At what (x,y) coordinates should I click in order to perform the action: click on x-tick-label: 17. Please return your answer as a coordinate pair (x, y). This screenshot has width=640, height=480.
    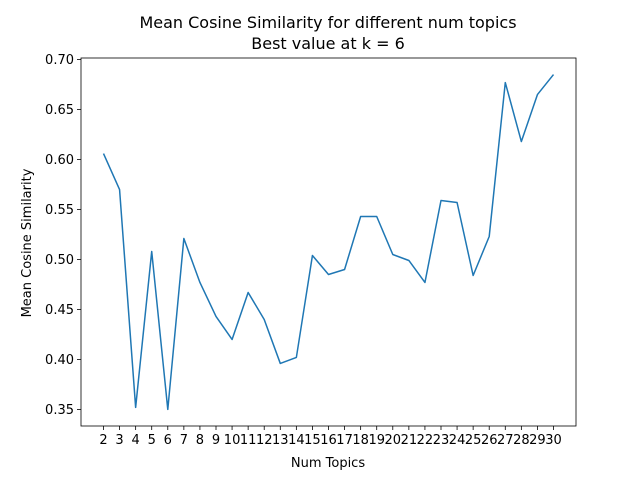
    Looking at the image, I should click on (344, 440).